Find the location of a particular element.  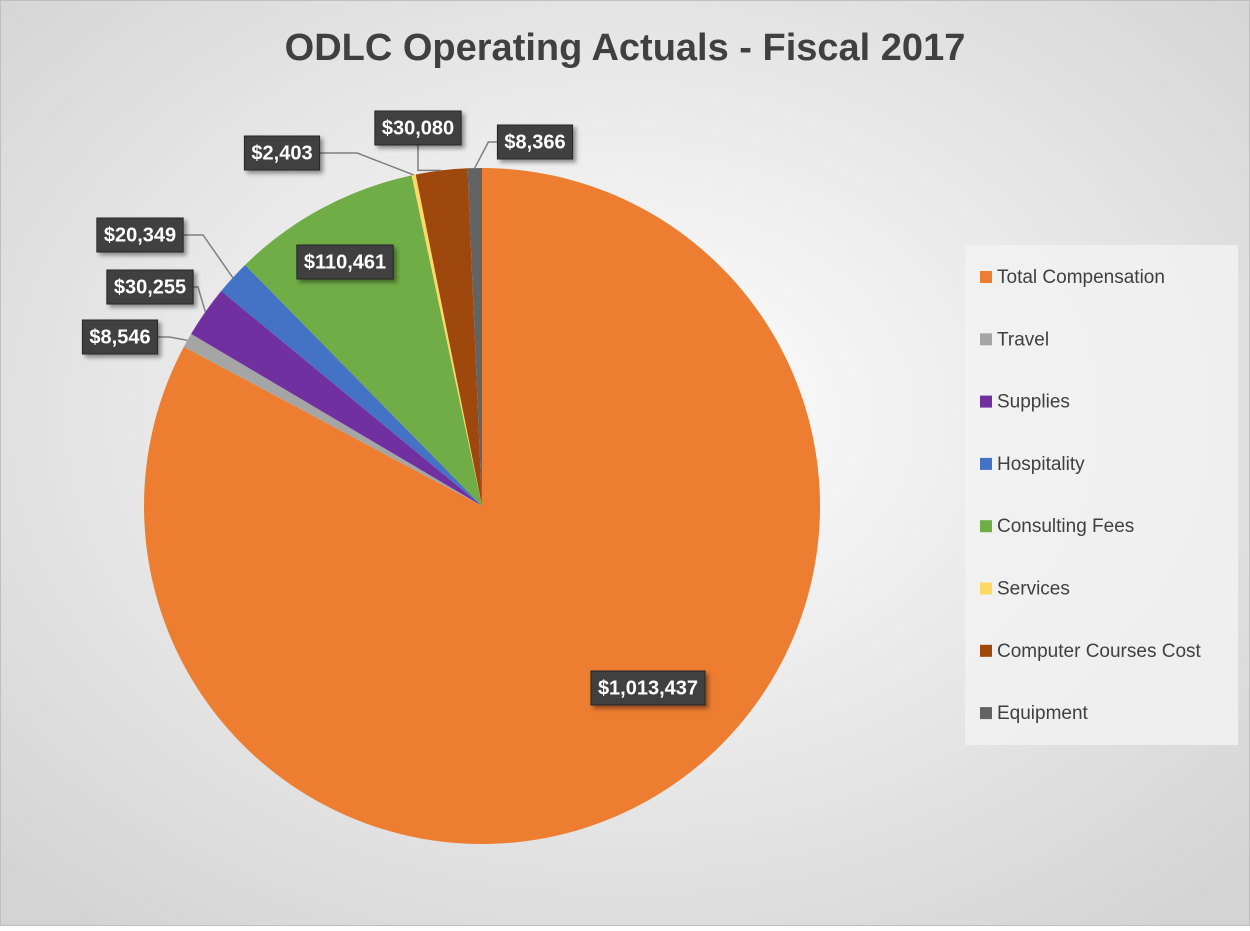

legend-label: Computer Courses Cost is located at coordinates (1099, 651).